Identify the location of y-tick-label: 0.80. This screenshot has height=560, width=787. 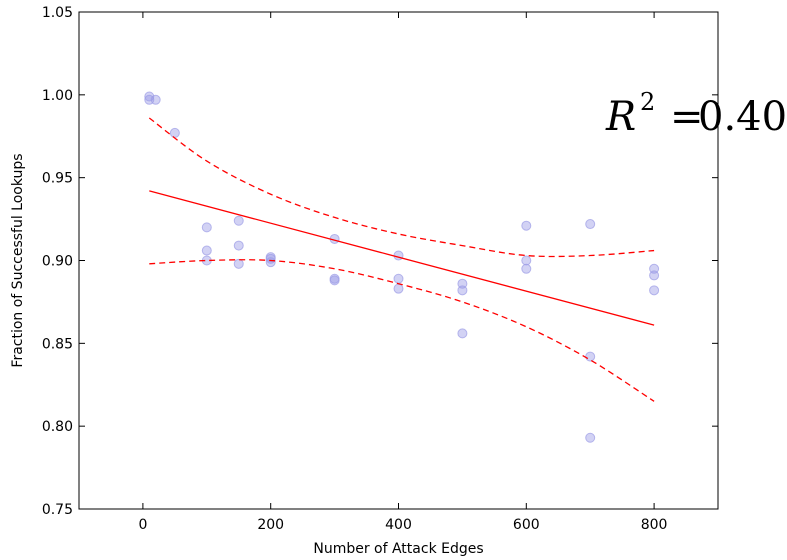
(57, 427).